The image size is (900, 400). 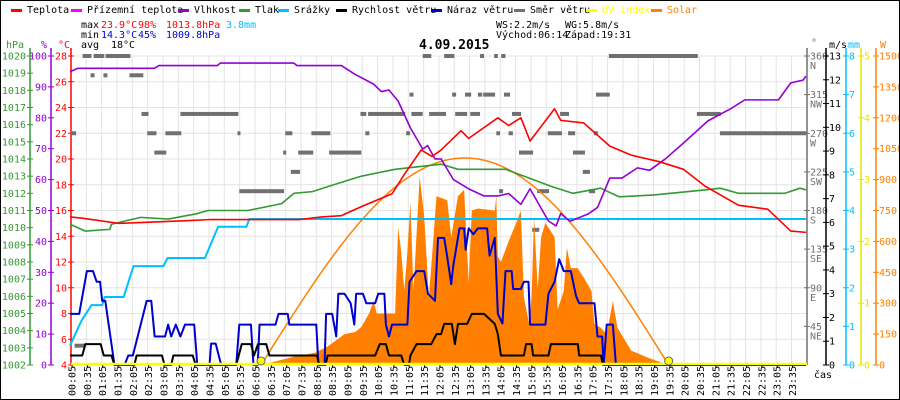 What do you see at coordinates (127, 10) in the screenshot?
I see `legend-item: Přízemní teplota` at bounding box center [127, 10].